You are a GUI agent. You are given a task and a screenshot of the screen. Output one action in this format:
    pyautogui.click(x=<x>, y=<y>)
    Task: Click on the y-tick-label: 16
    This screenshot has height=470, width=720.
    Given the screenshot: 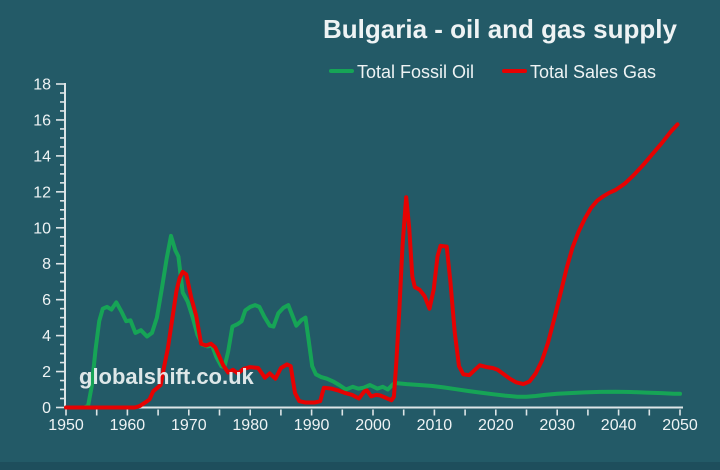 What is the action you would take?
    pyautogui.click(x=42, y=120)
    